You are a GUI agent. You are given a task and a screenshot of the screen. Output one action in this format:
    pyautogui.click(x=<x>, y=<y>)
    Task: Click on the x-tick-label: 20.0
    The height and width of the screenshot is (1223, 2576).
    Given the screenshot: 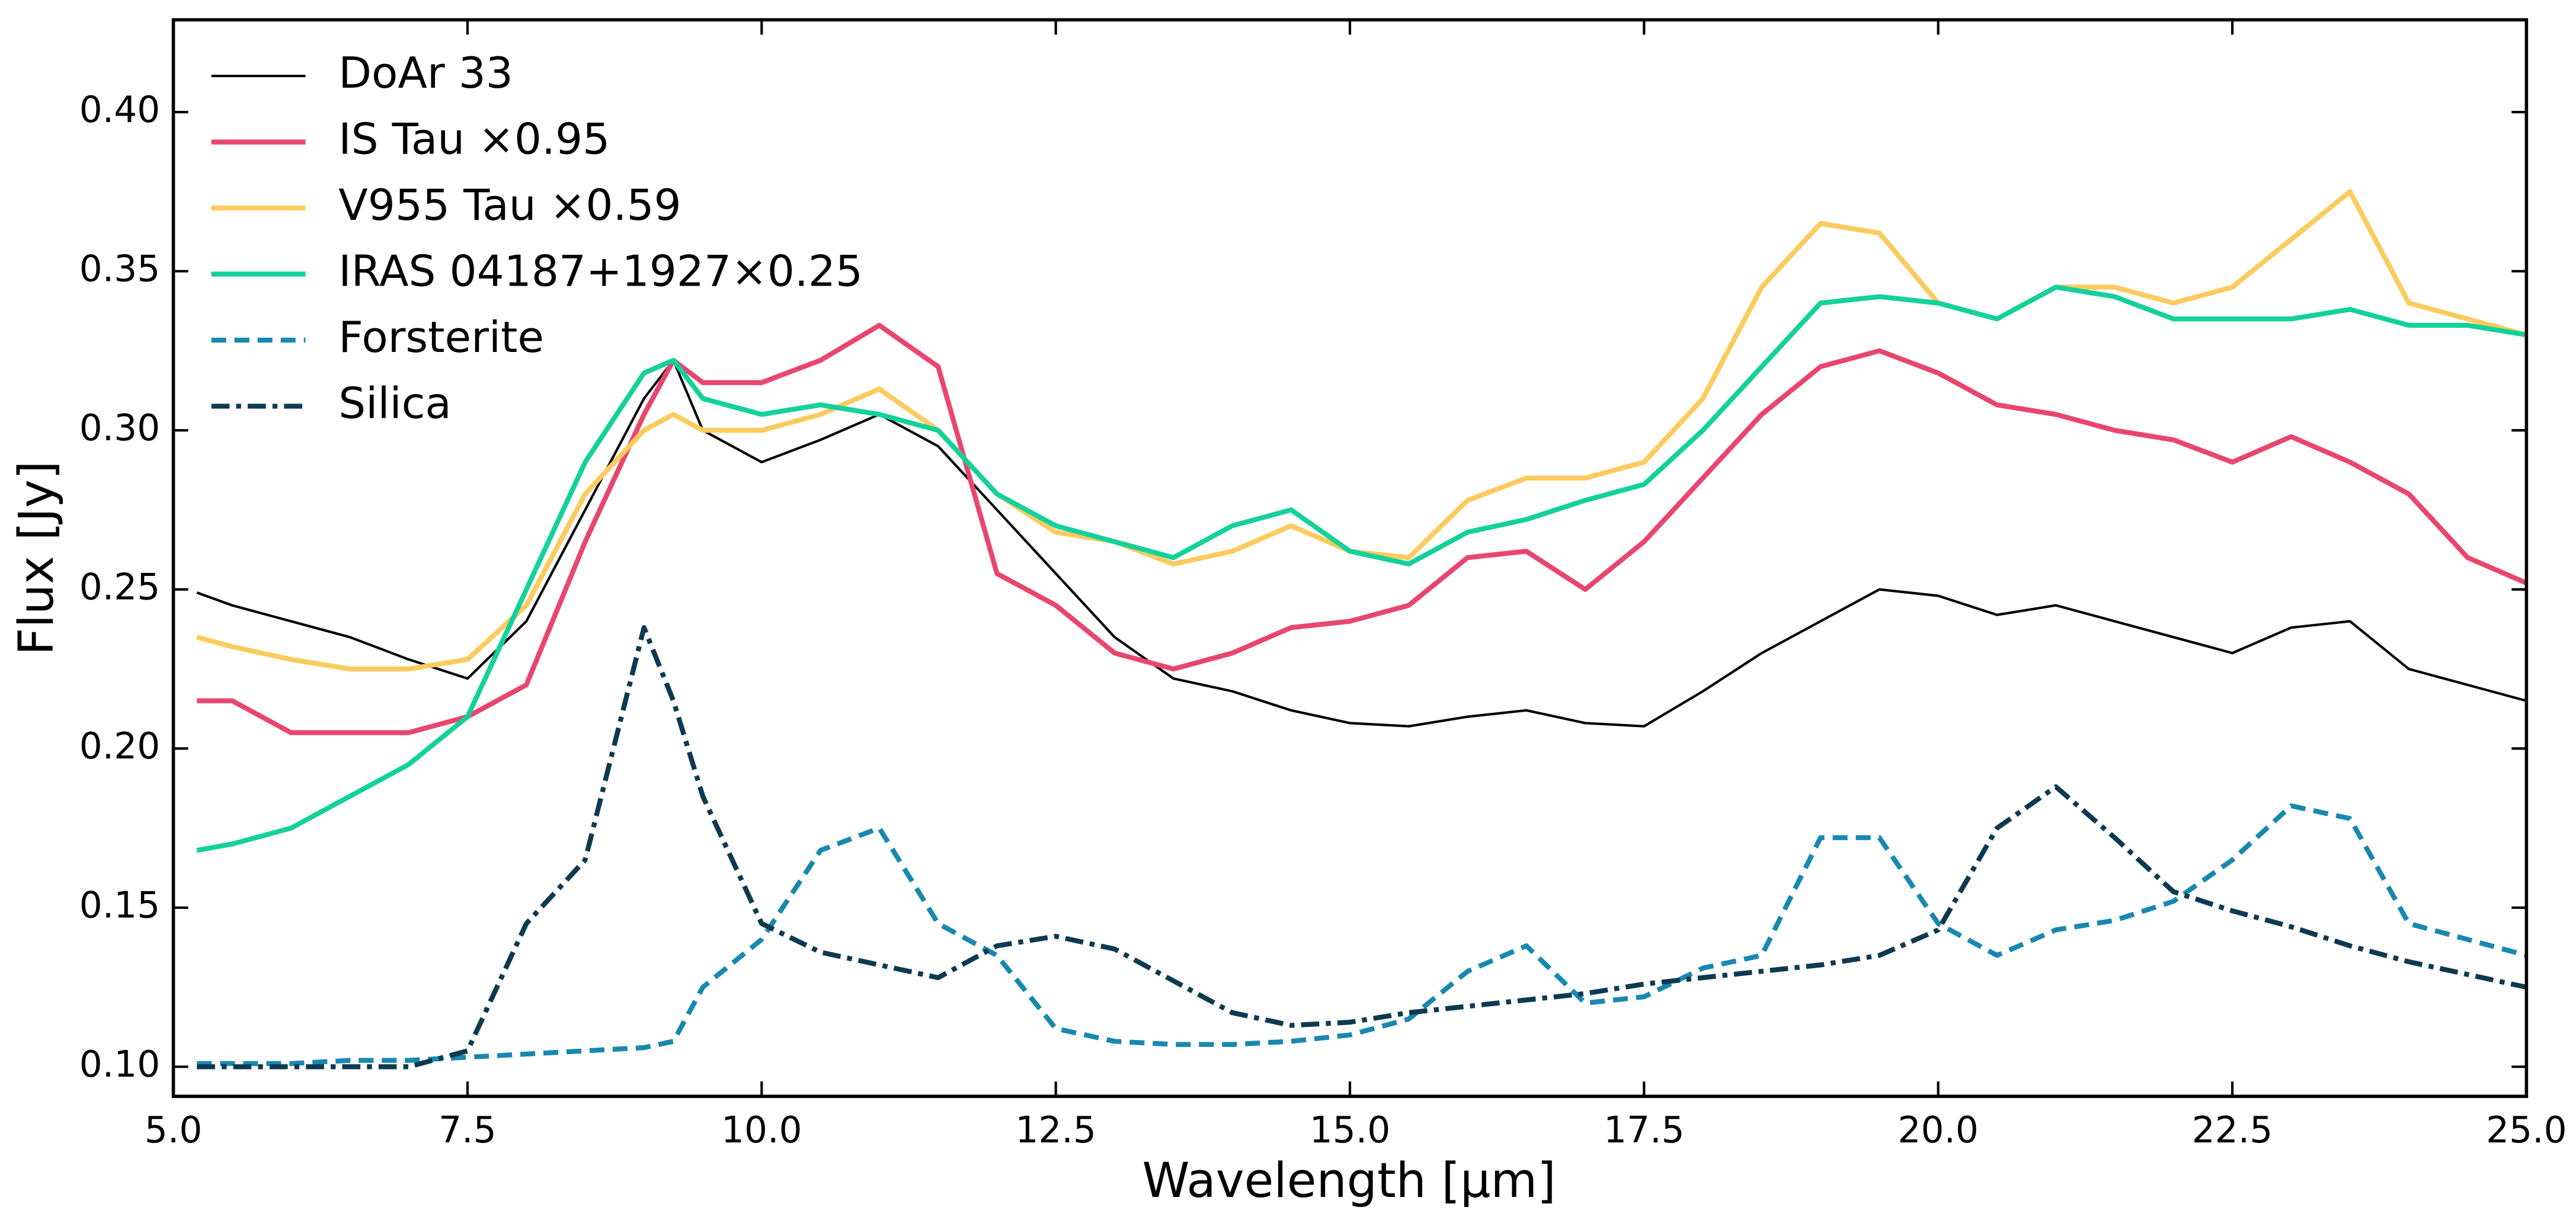 What is the action you would take?
    pyautogui.click(x=1937, y=1130)
    